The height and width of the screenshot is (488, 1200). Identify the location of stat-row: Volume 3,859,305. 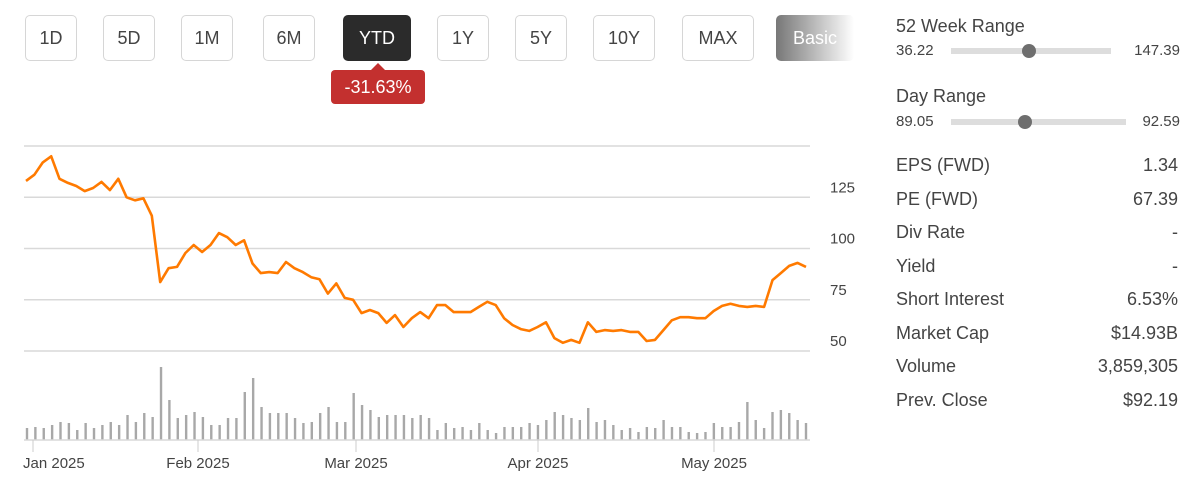
(1037, 366).